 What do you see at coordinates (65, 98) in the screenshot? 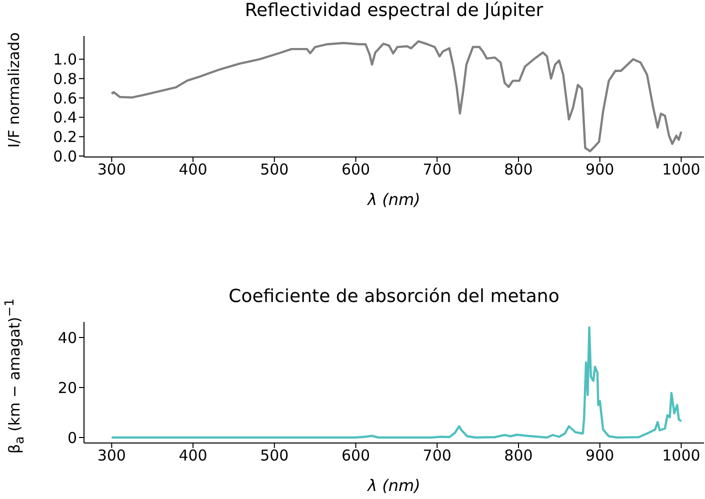
I see `y-tick-label: 0.6` at bounding box center [65, 98].